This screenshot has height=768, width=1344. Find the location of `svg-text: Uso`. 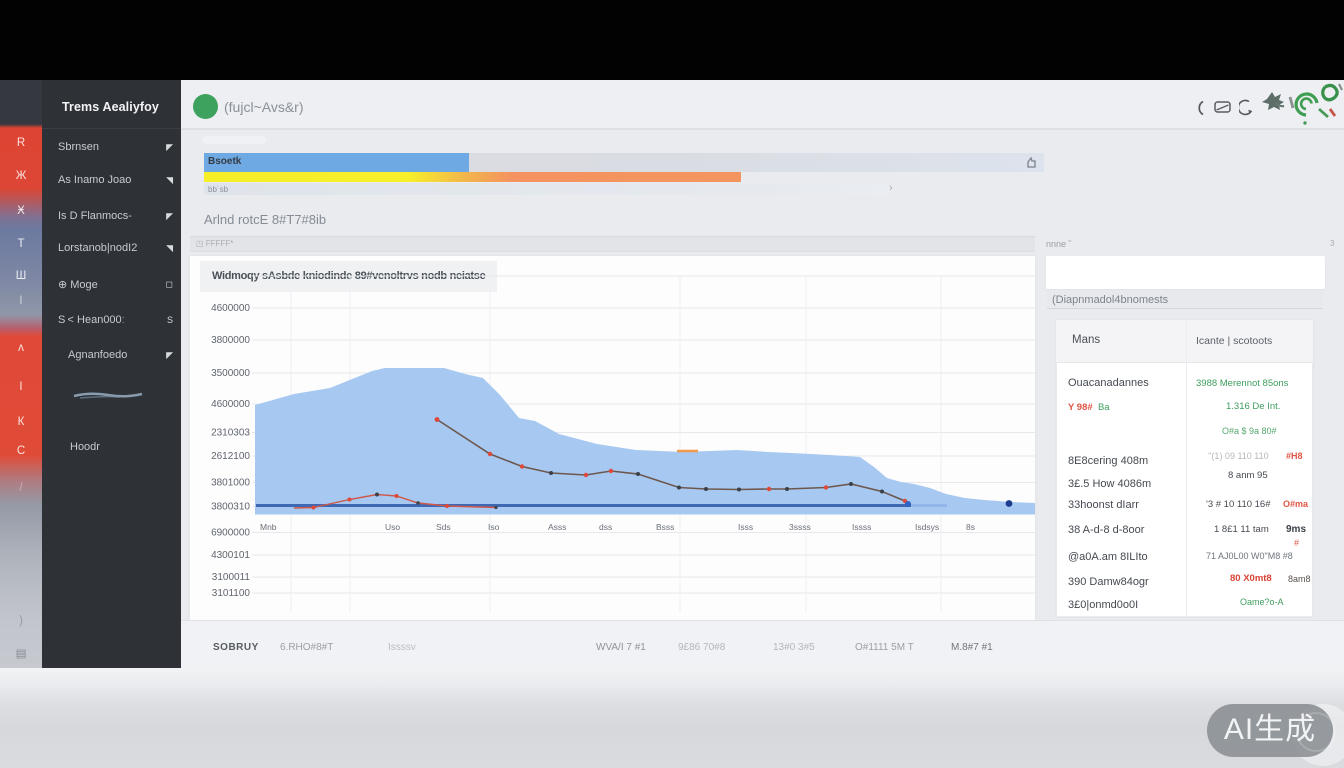

svg-text: Uso is located at coordinates (392, 527).